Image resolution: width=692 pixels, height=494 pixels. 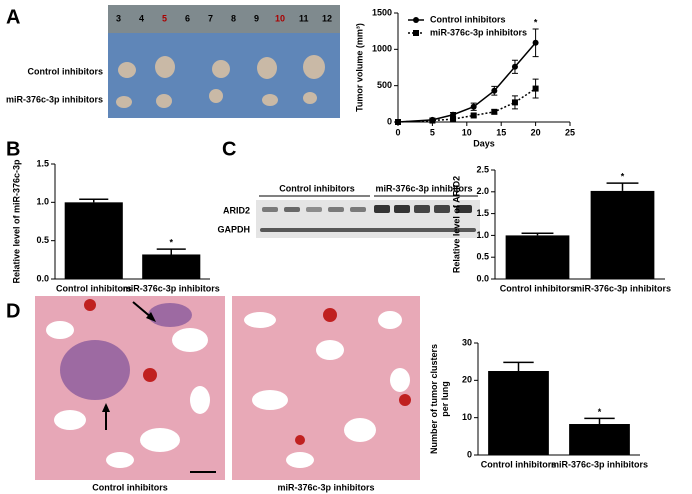 I want to click on x-tick-label: 0, so click(x=397, y=132).